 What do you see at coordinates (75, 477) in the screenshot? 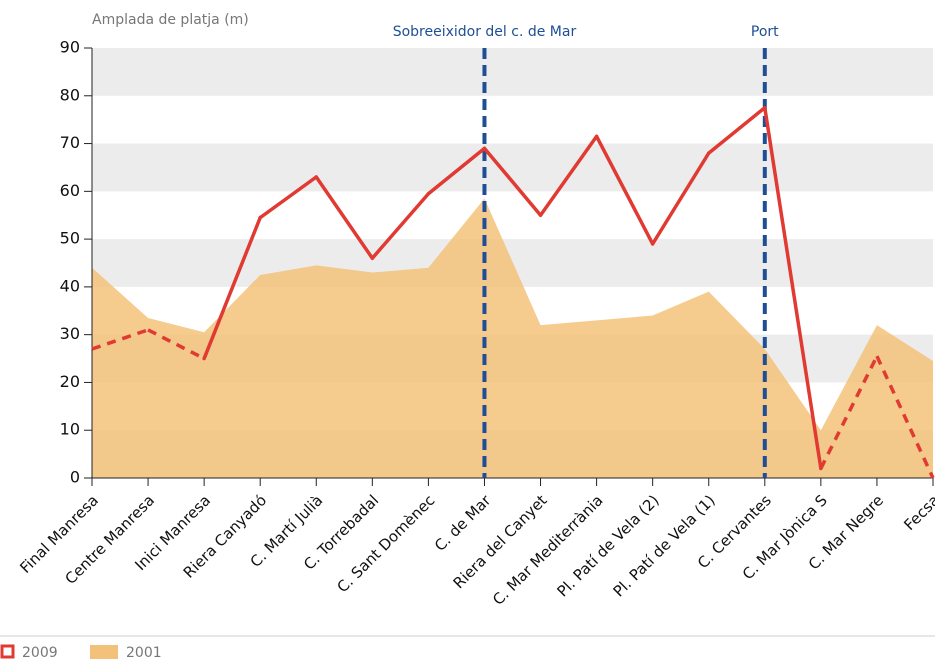
I see `y-tick-label: 0` at bounding box center [75, 477].